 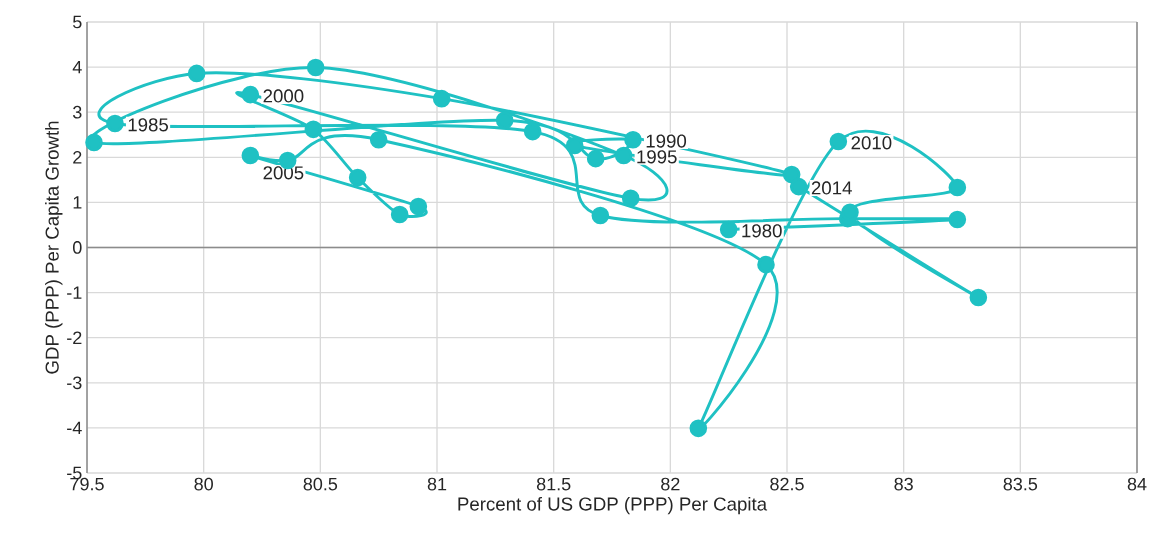 What do you see at coordinates (283, 96) in the screenshot?
I see `annotation: 2000` at bounding box center [283, 96].